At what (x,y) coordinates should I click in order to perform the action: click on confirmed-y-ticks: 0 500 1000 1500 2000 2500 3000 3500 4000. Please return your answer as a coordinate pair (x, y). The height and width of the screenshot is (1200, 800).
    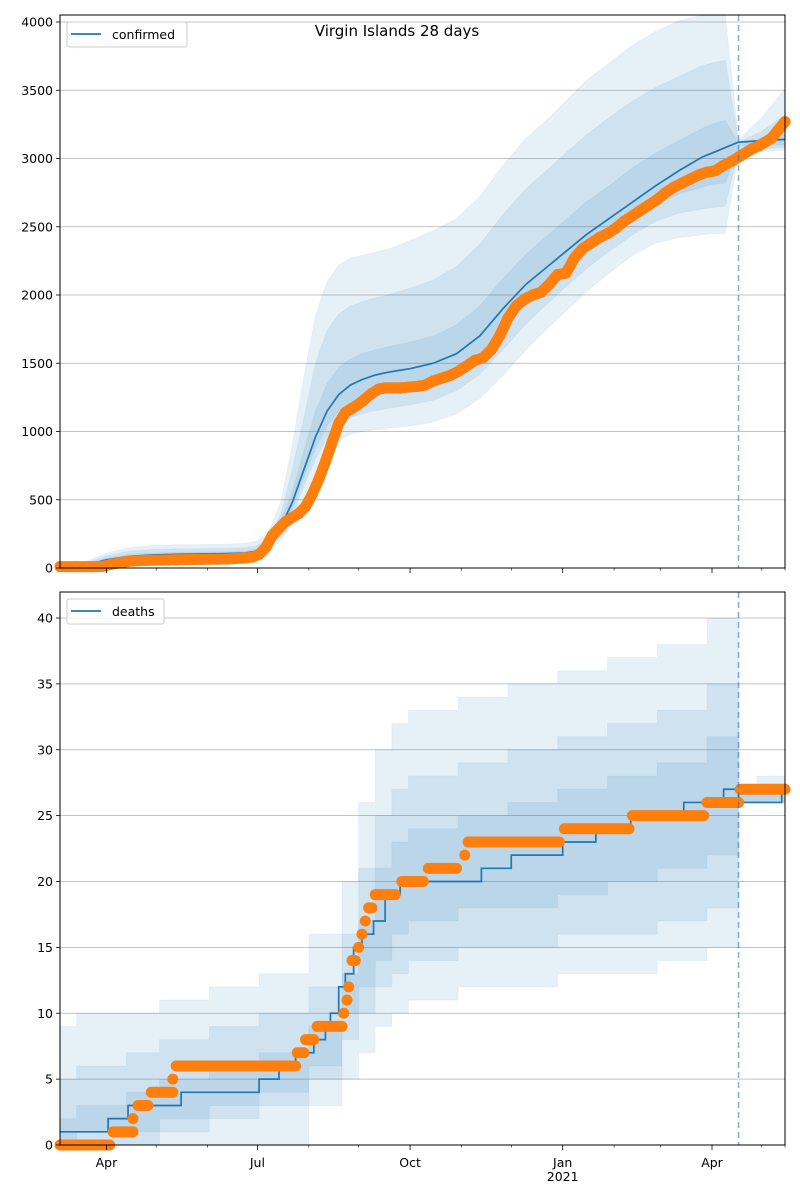
    Looking at the image, I should click on (40, 295).